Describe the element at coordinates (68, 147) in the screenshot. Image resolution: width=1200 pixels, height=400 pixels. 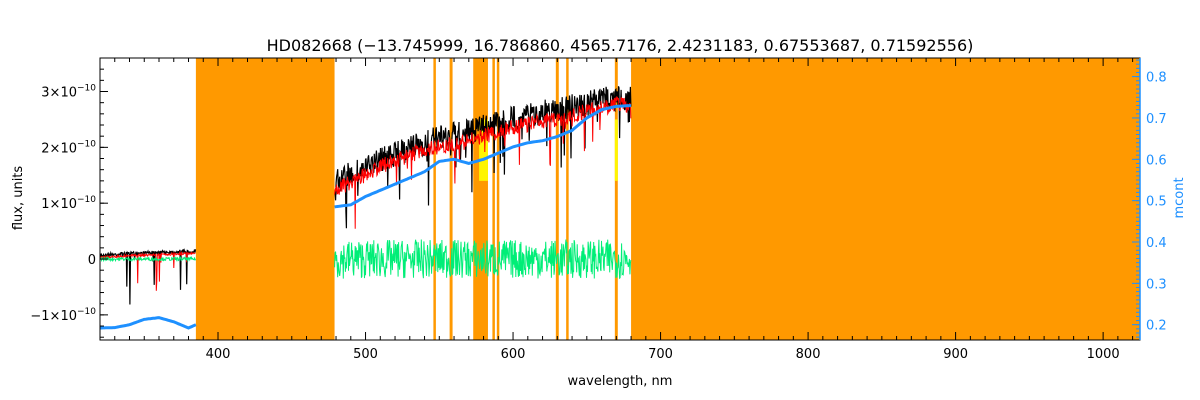
I see `y-tick-label: 2×10⁻¹⁰` at that location.